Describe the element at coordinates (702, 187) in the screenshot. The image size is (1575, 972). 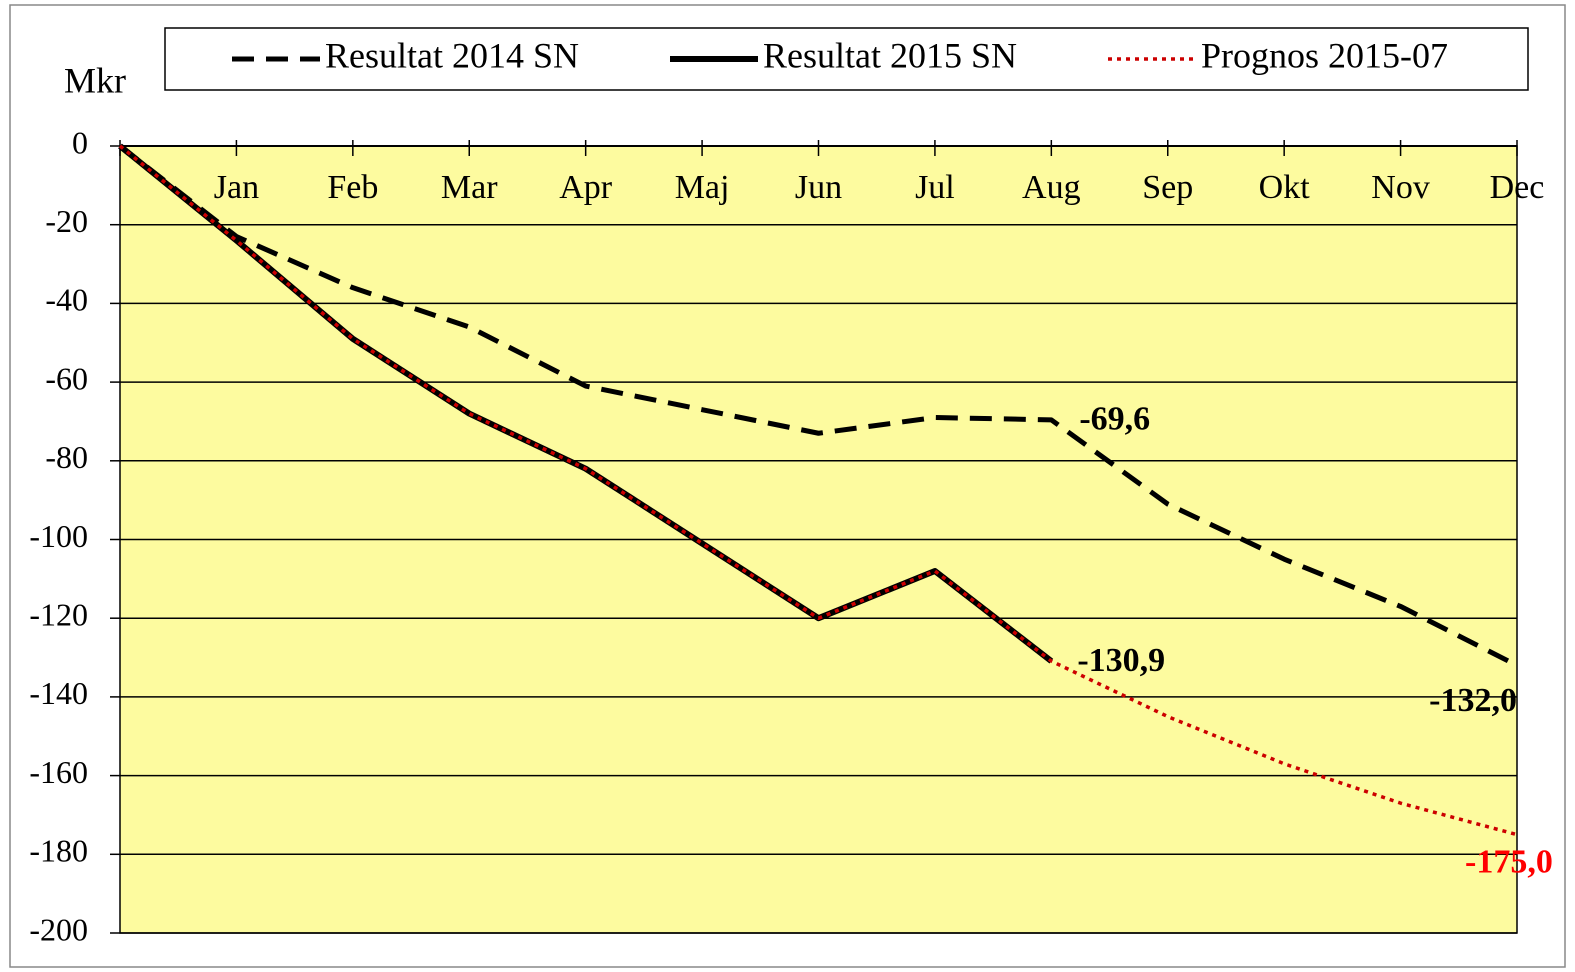
I see `x-tick-label: Maj` at that location.